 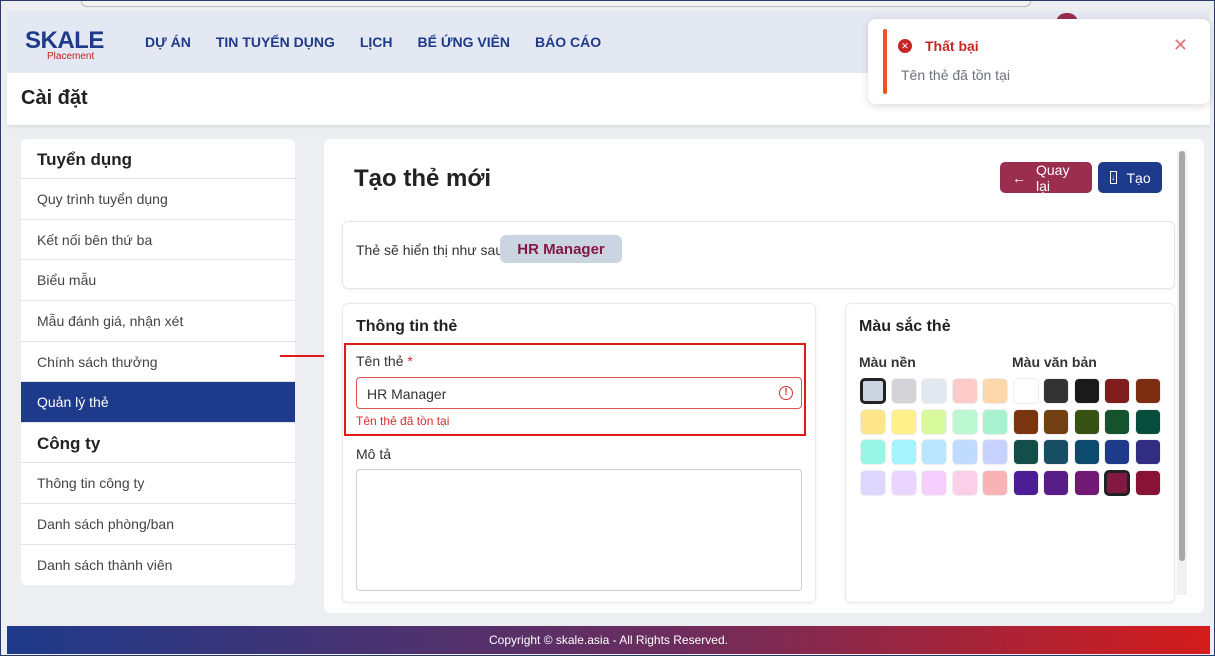 I want to click on nav-tin-tuyen-dung: TIN TUYỂN DỤNG, so click(x=275, y=42).